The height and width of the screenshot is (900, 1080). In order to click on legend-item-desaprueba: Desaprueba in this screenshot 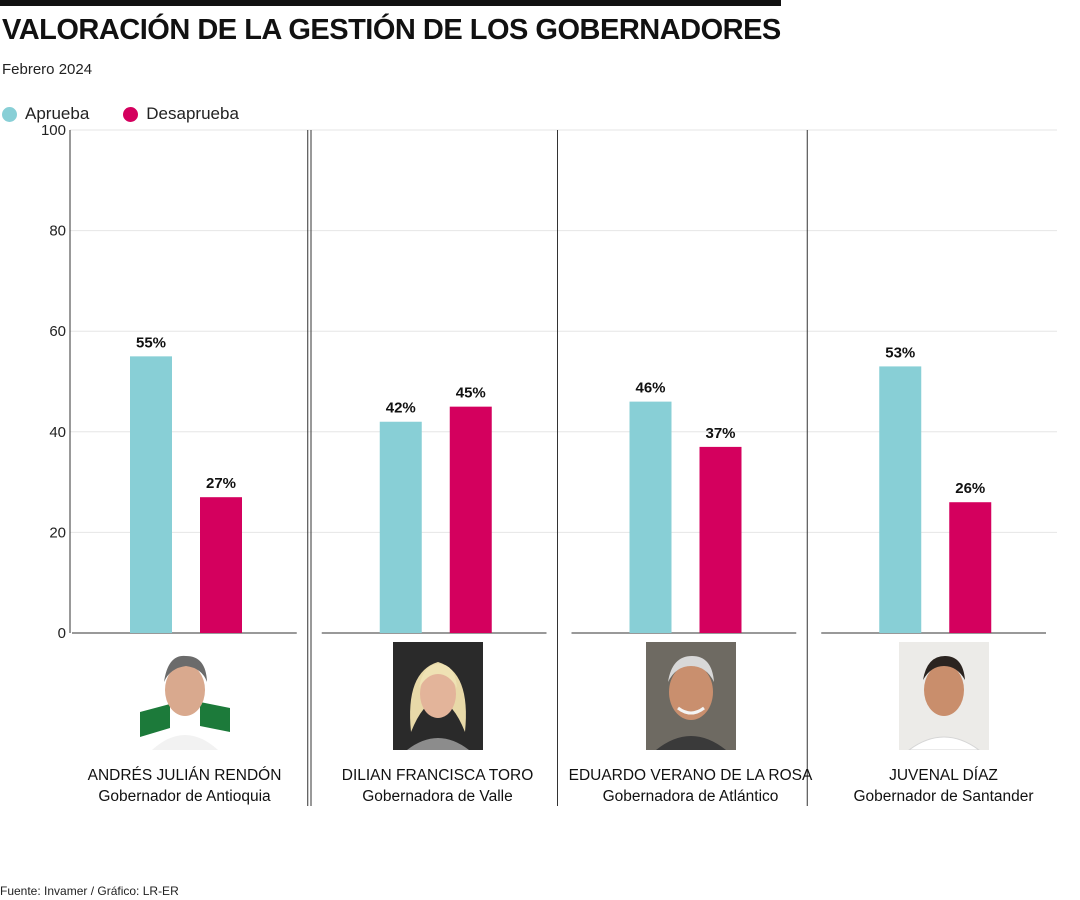, I will do `click(181, 114)`.